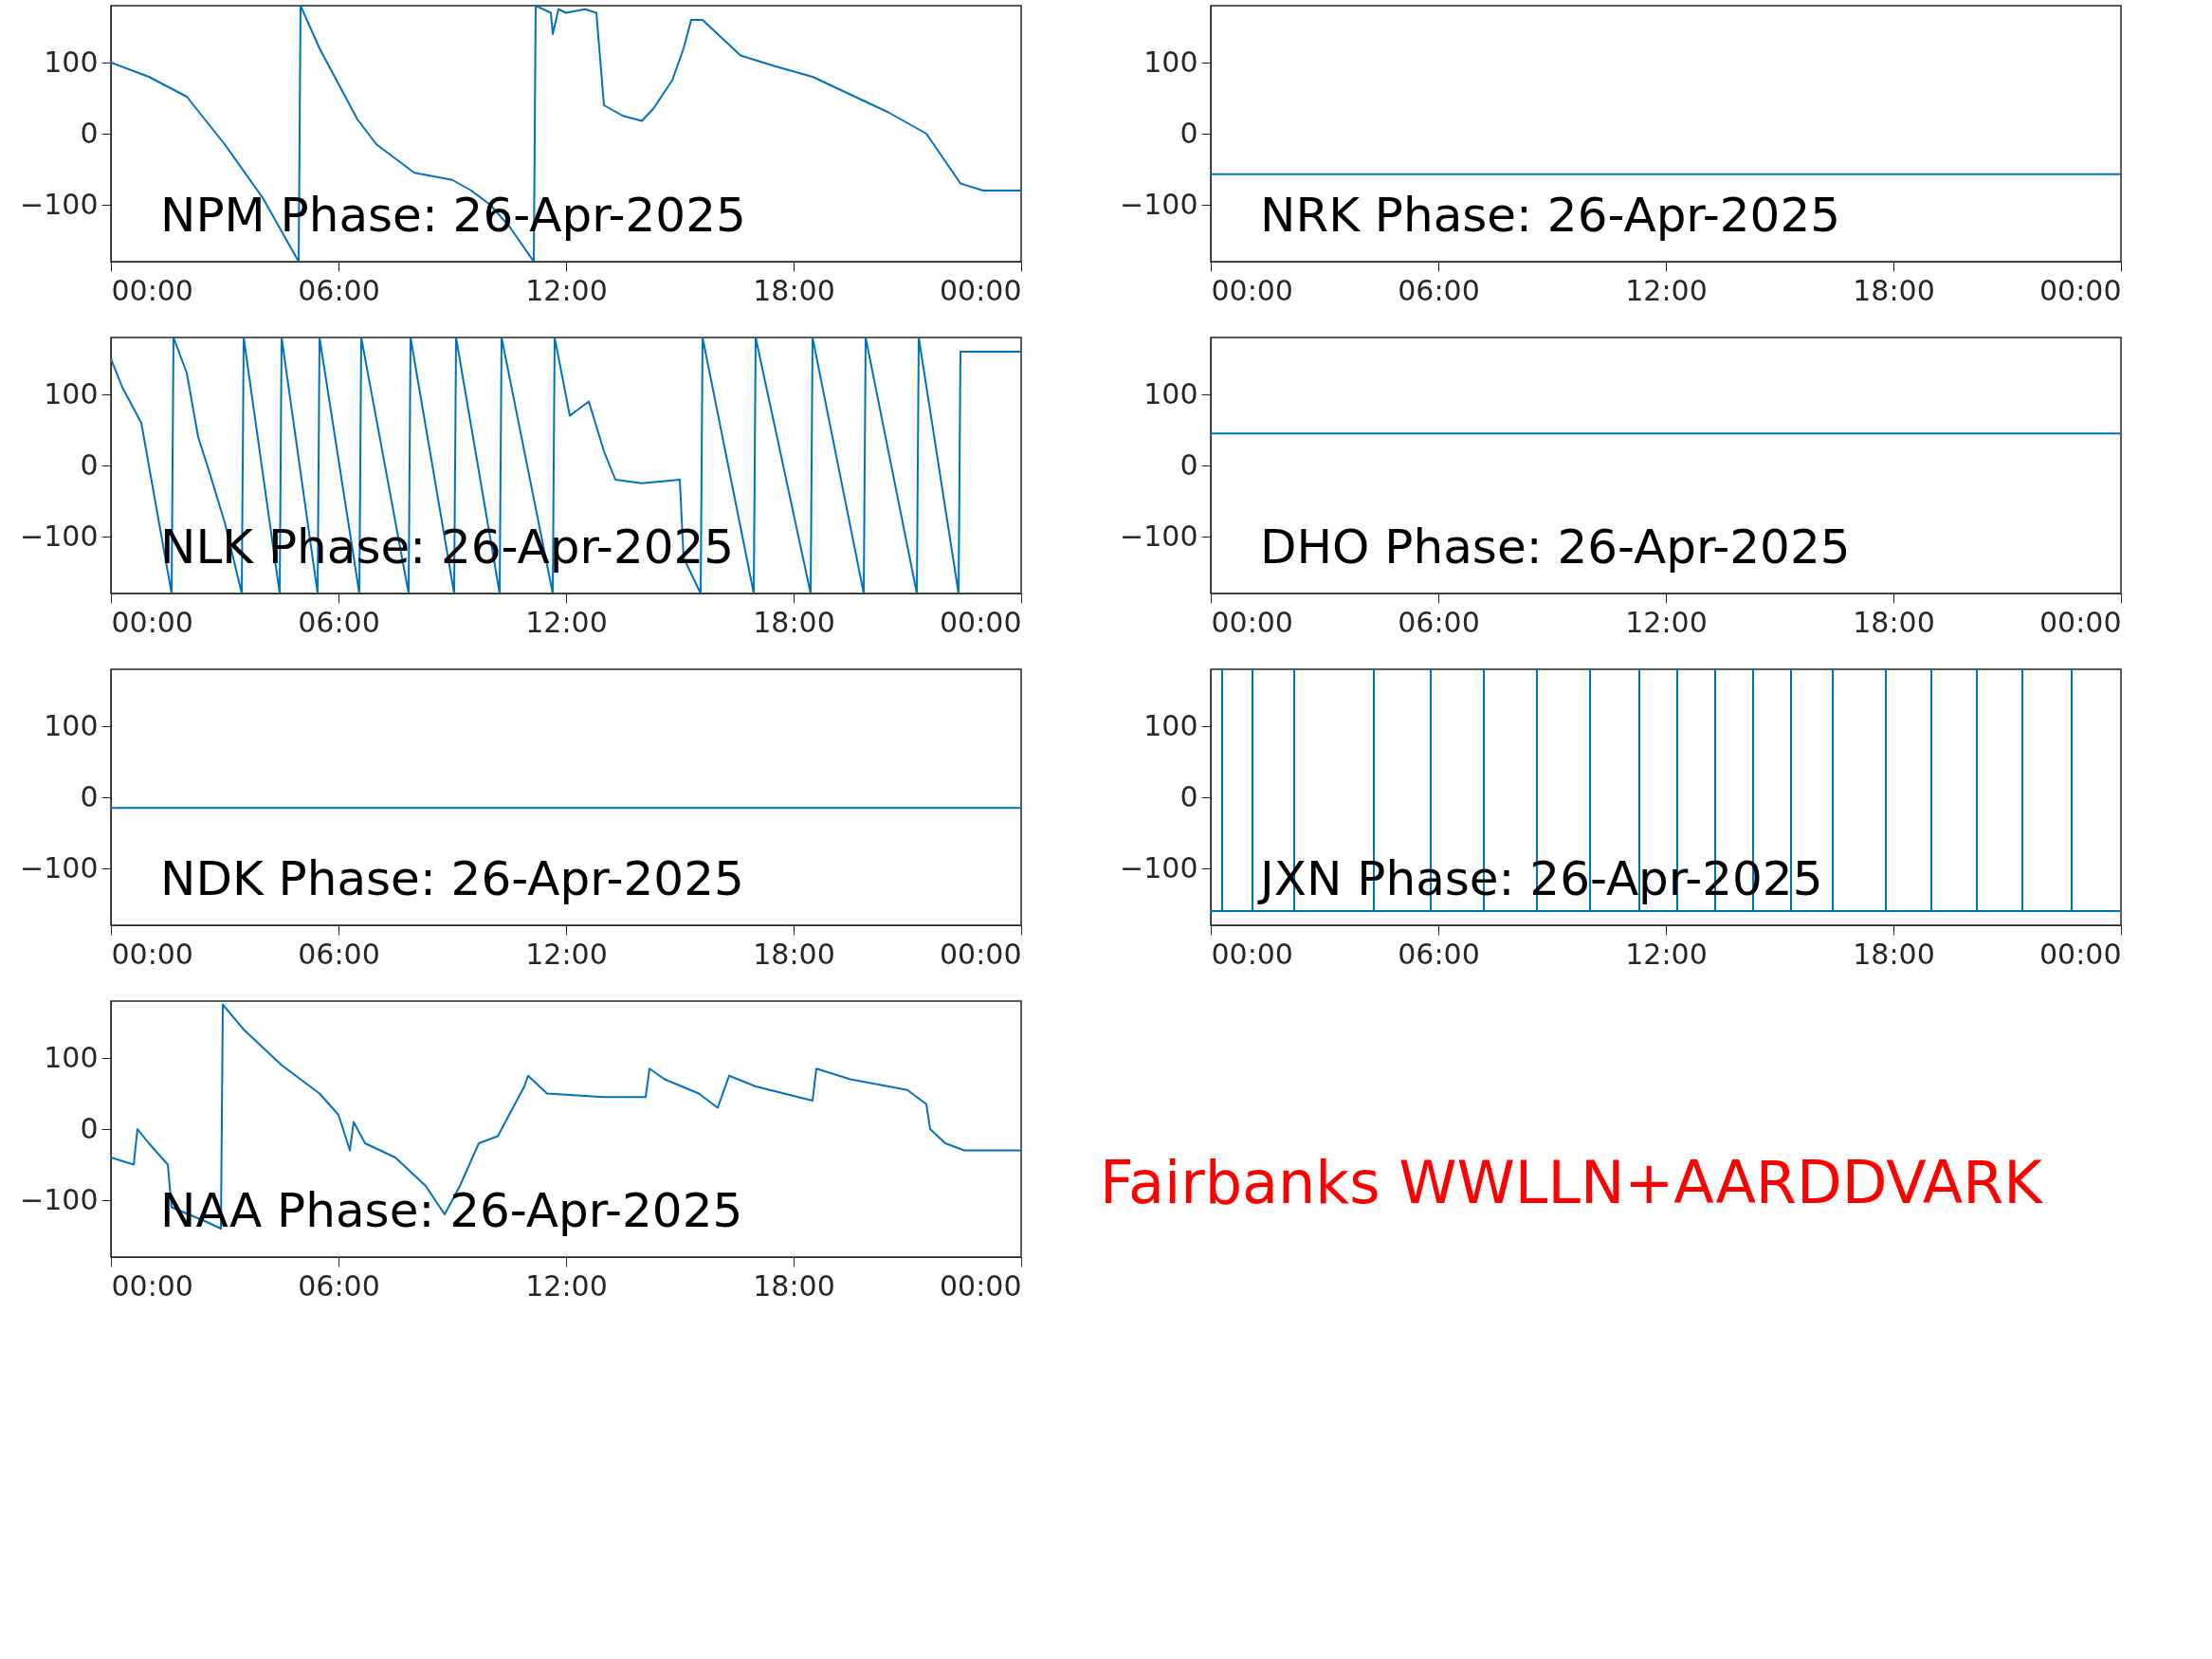 The image size is (2212, 1659). What do you see at coordinates (1572, 1182) in the screenshot?
I see `text: Fairbanks WWLLN+AARDDVARK` at bounding box center [1572, 1182].